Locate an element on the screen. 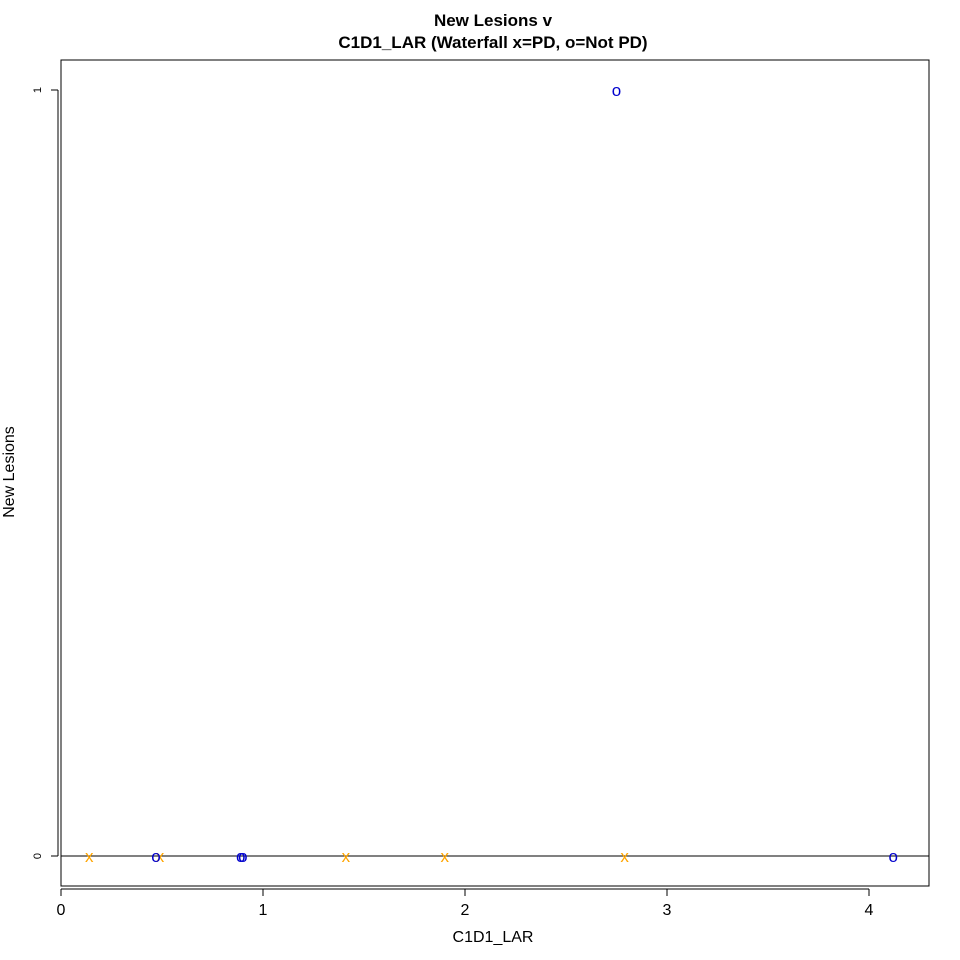 This screenshot has width=960, height=960. chart-subtitle: C1D1_LAR (Waterfall x=PD, o=Not PD) is located at coordinates (492, 42).